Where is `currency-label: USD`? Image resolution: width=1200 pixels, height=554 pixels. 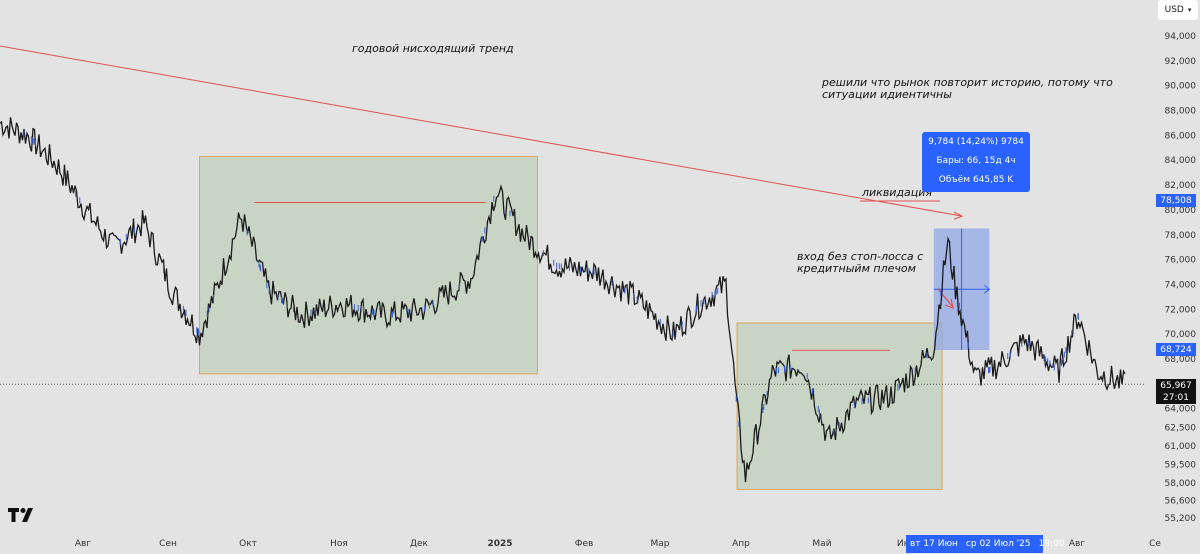 currency-label: USD is located at coordinates (1174, 10).